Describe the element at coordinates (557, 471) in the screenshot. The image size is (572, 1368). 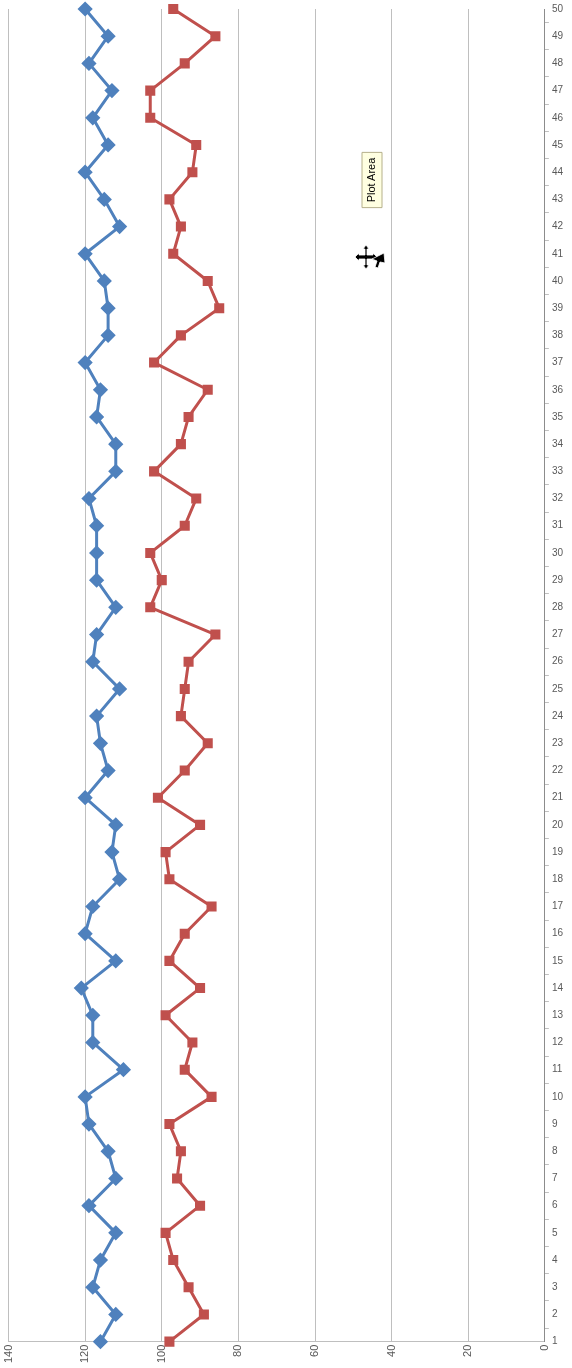
I see `y-tick-label: 33` at that location.